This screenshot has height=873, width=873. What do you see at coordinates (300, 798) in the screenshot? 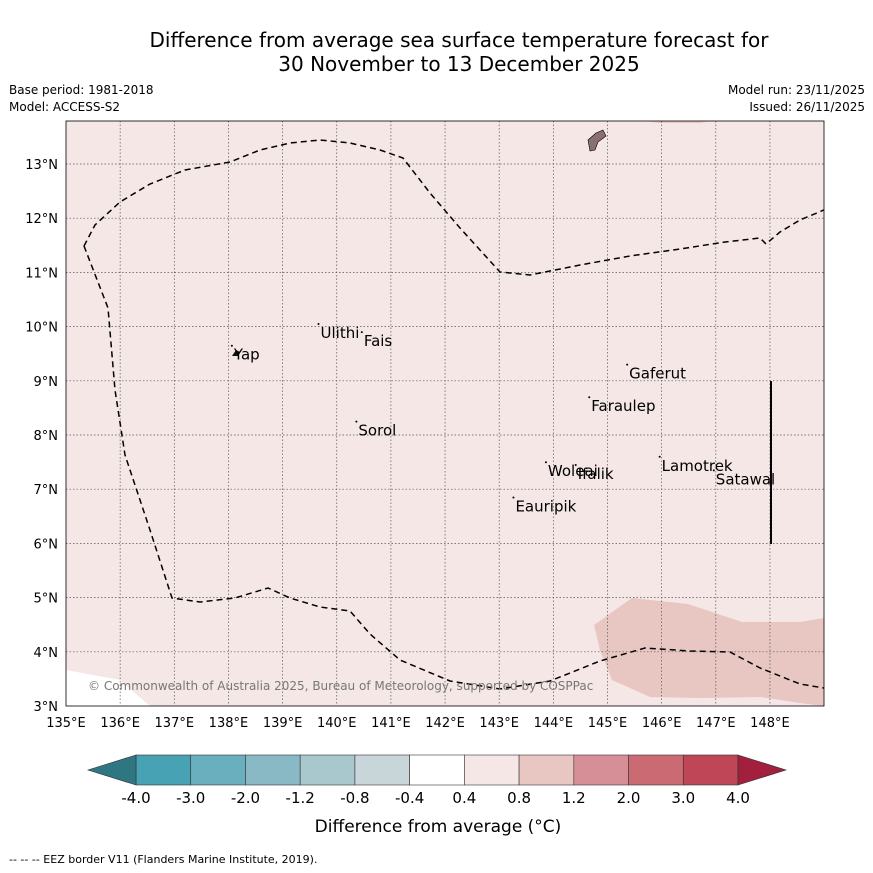
I see `colorbar-tick: -1.2` at bounding box center [300, 798].